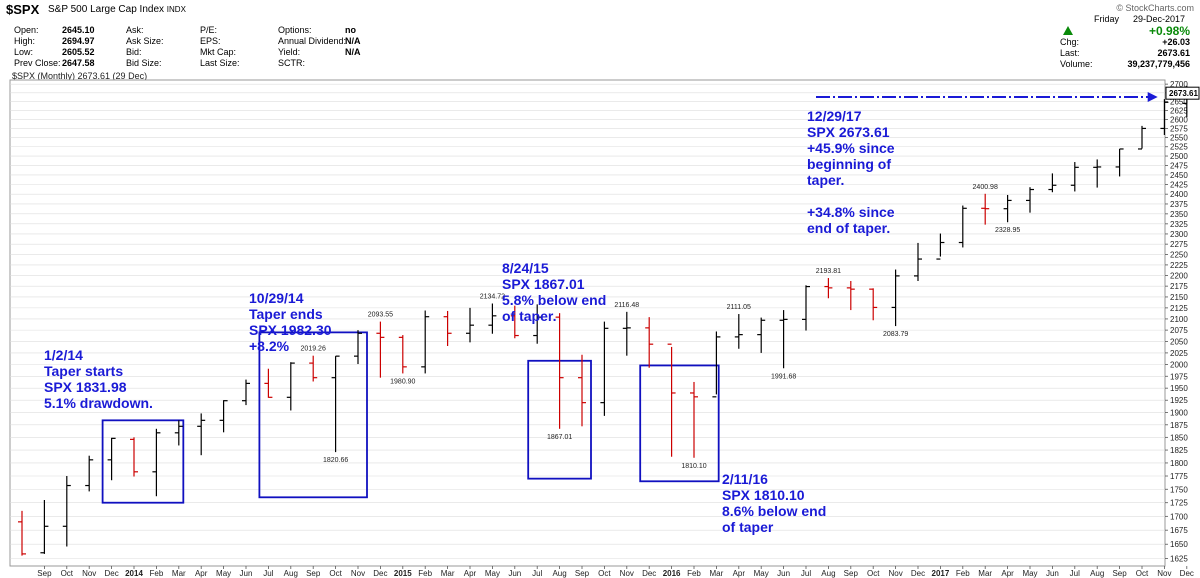  I want to click on x-tick-label-15: Dec, so click(380, 573).